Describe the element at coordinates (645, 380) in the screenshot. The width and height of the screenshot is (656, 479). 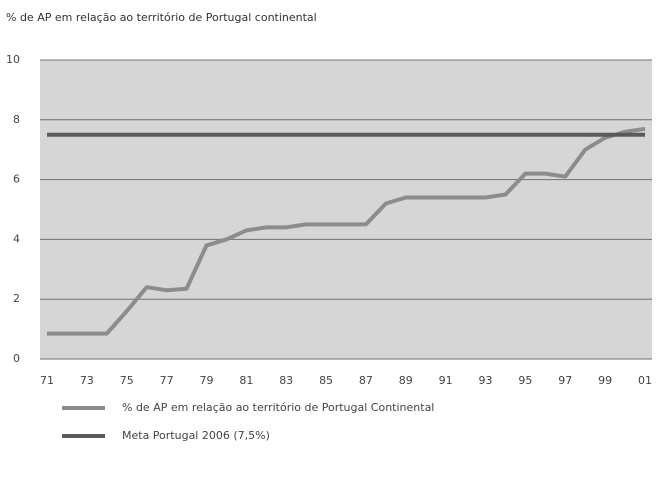
I see `x-tick-label: 01` at that location.